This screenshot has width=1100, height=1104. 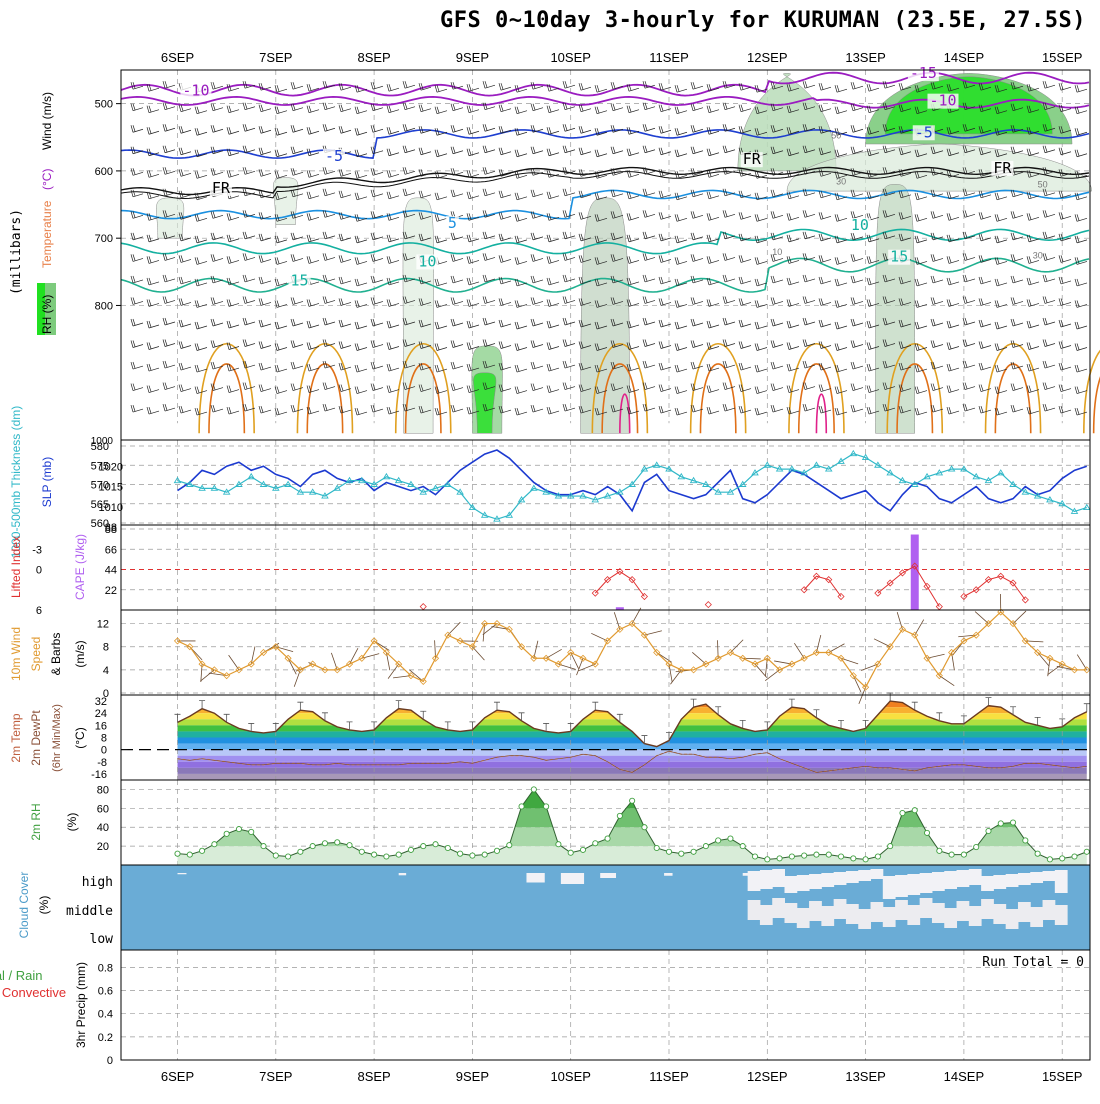 What do you see at coordinates (24, 905) in the screenshot?
I see `cloud-label: Cloud Cover` at bounding box center [24, 905].